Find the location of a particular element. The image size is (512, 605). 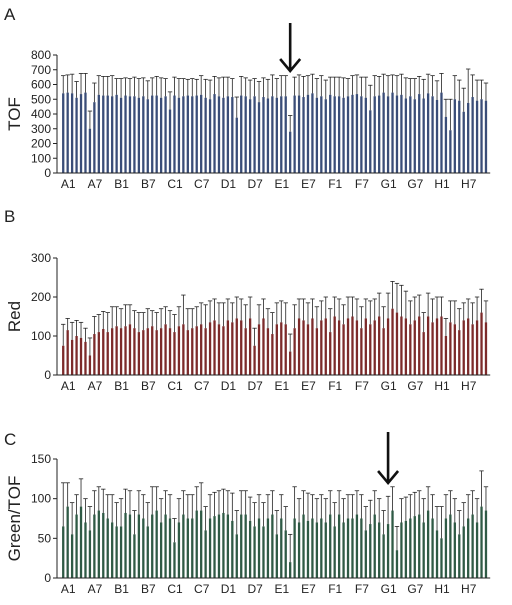

panel-a-xtick-label: B1 is located at coordinates (121, 184).